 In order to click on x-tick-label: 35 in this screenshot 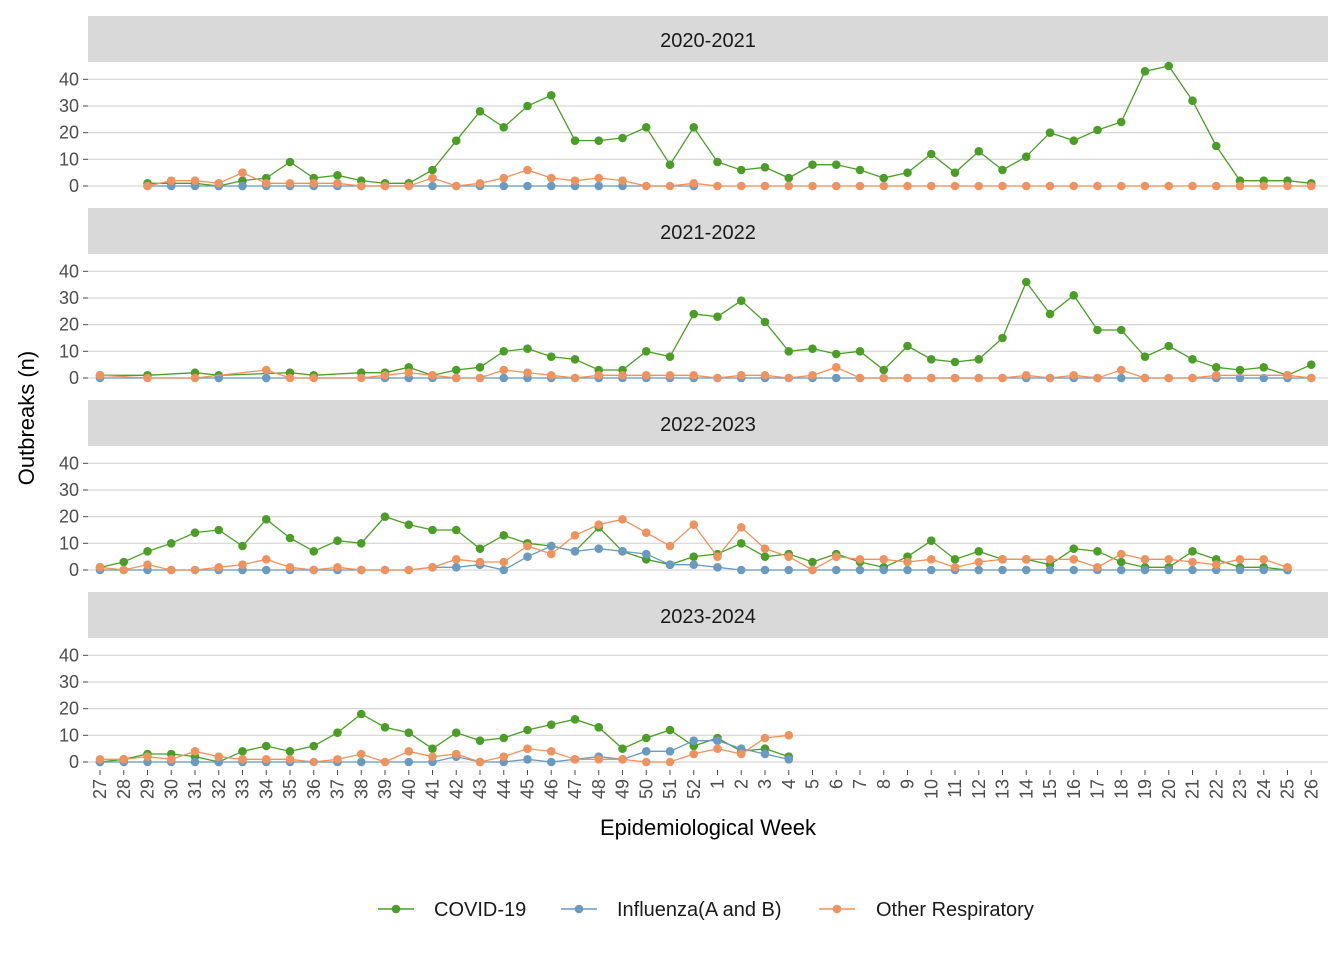, I will do `click(290, 789)`.